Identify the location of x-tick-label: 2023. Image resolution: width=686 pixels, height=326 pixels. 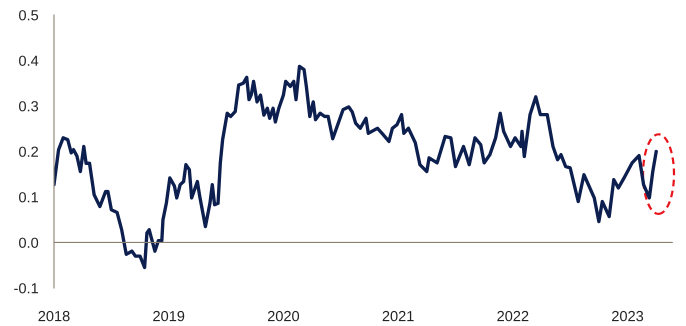
(628, 316).